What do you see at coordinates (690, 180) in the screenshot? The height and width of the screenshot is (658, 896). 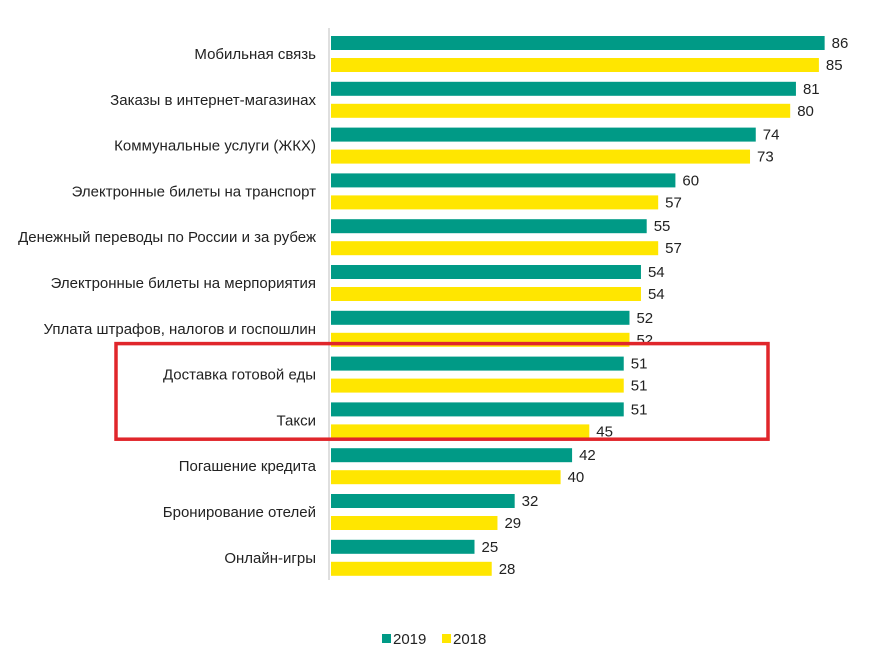 I see `data-label: 60` at bounding box center [690, 180].